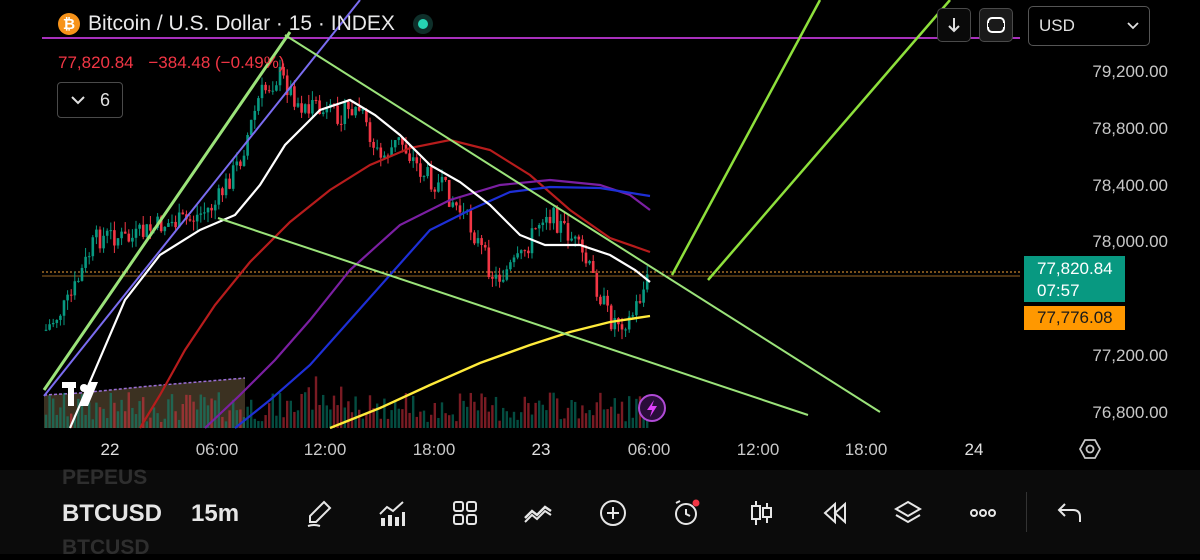 This screenshot has width=1200, height=560. Describe the element at coordinates (652, 408) in the screenshot. I see `event-lightning-icon` at that location.